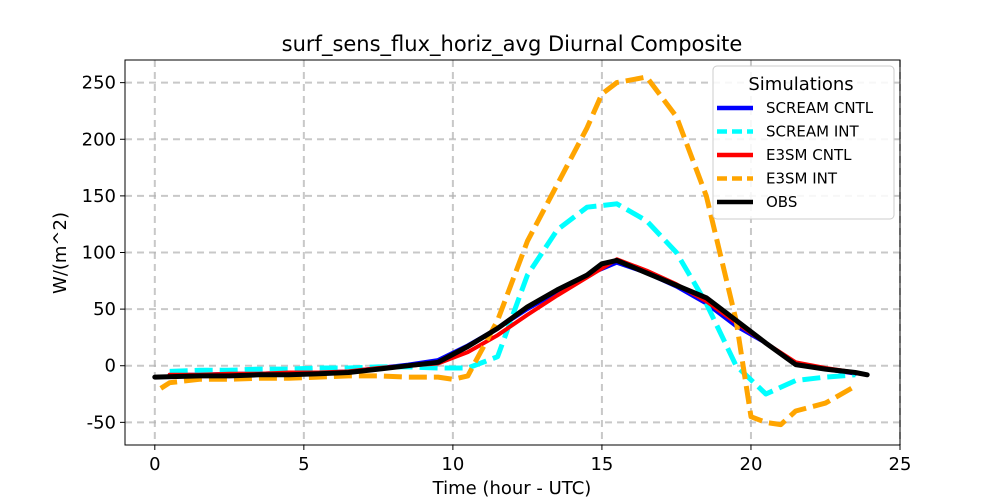 The width and height of the screenshot is (1000, 500). Describe the element at coordinates (99, 196) in the screenshot. I see `y-tick-label: 150` at that location.